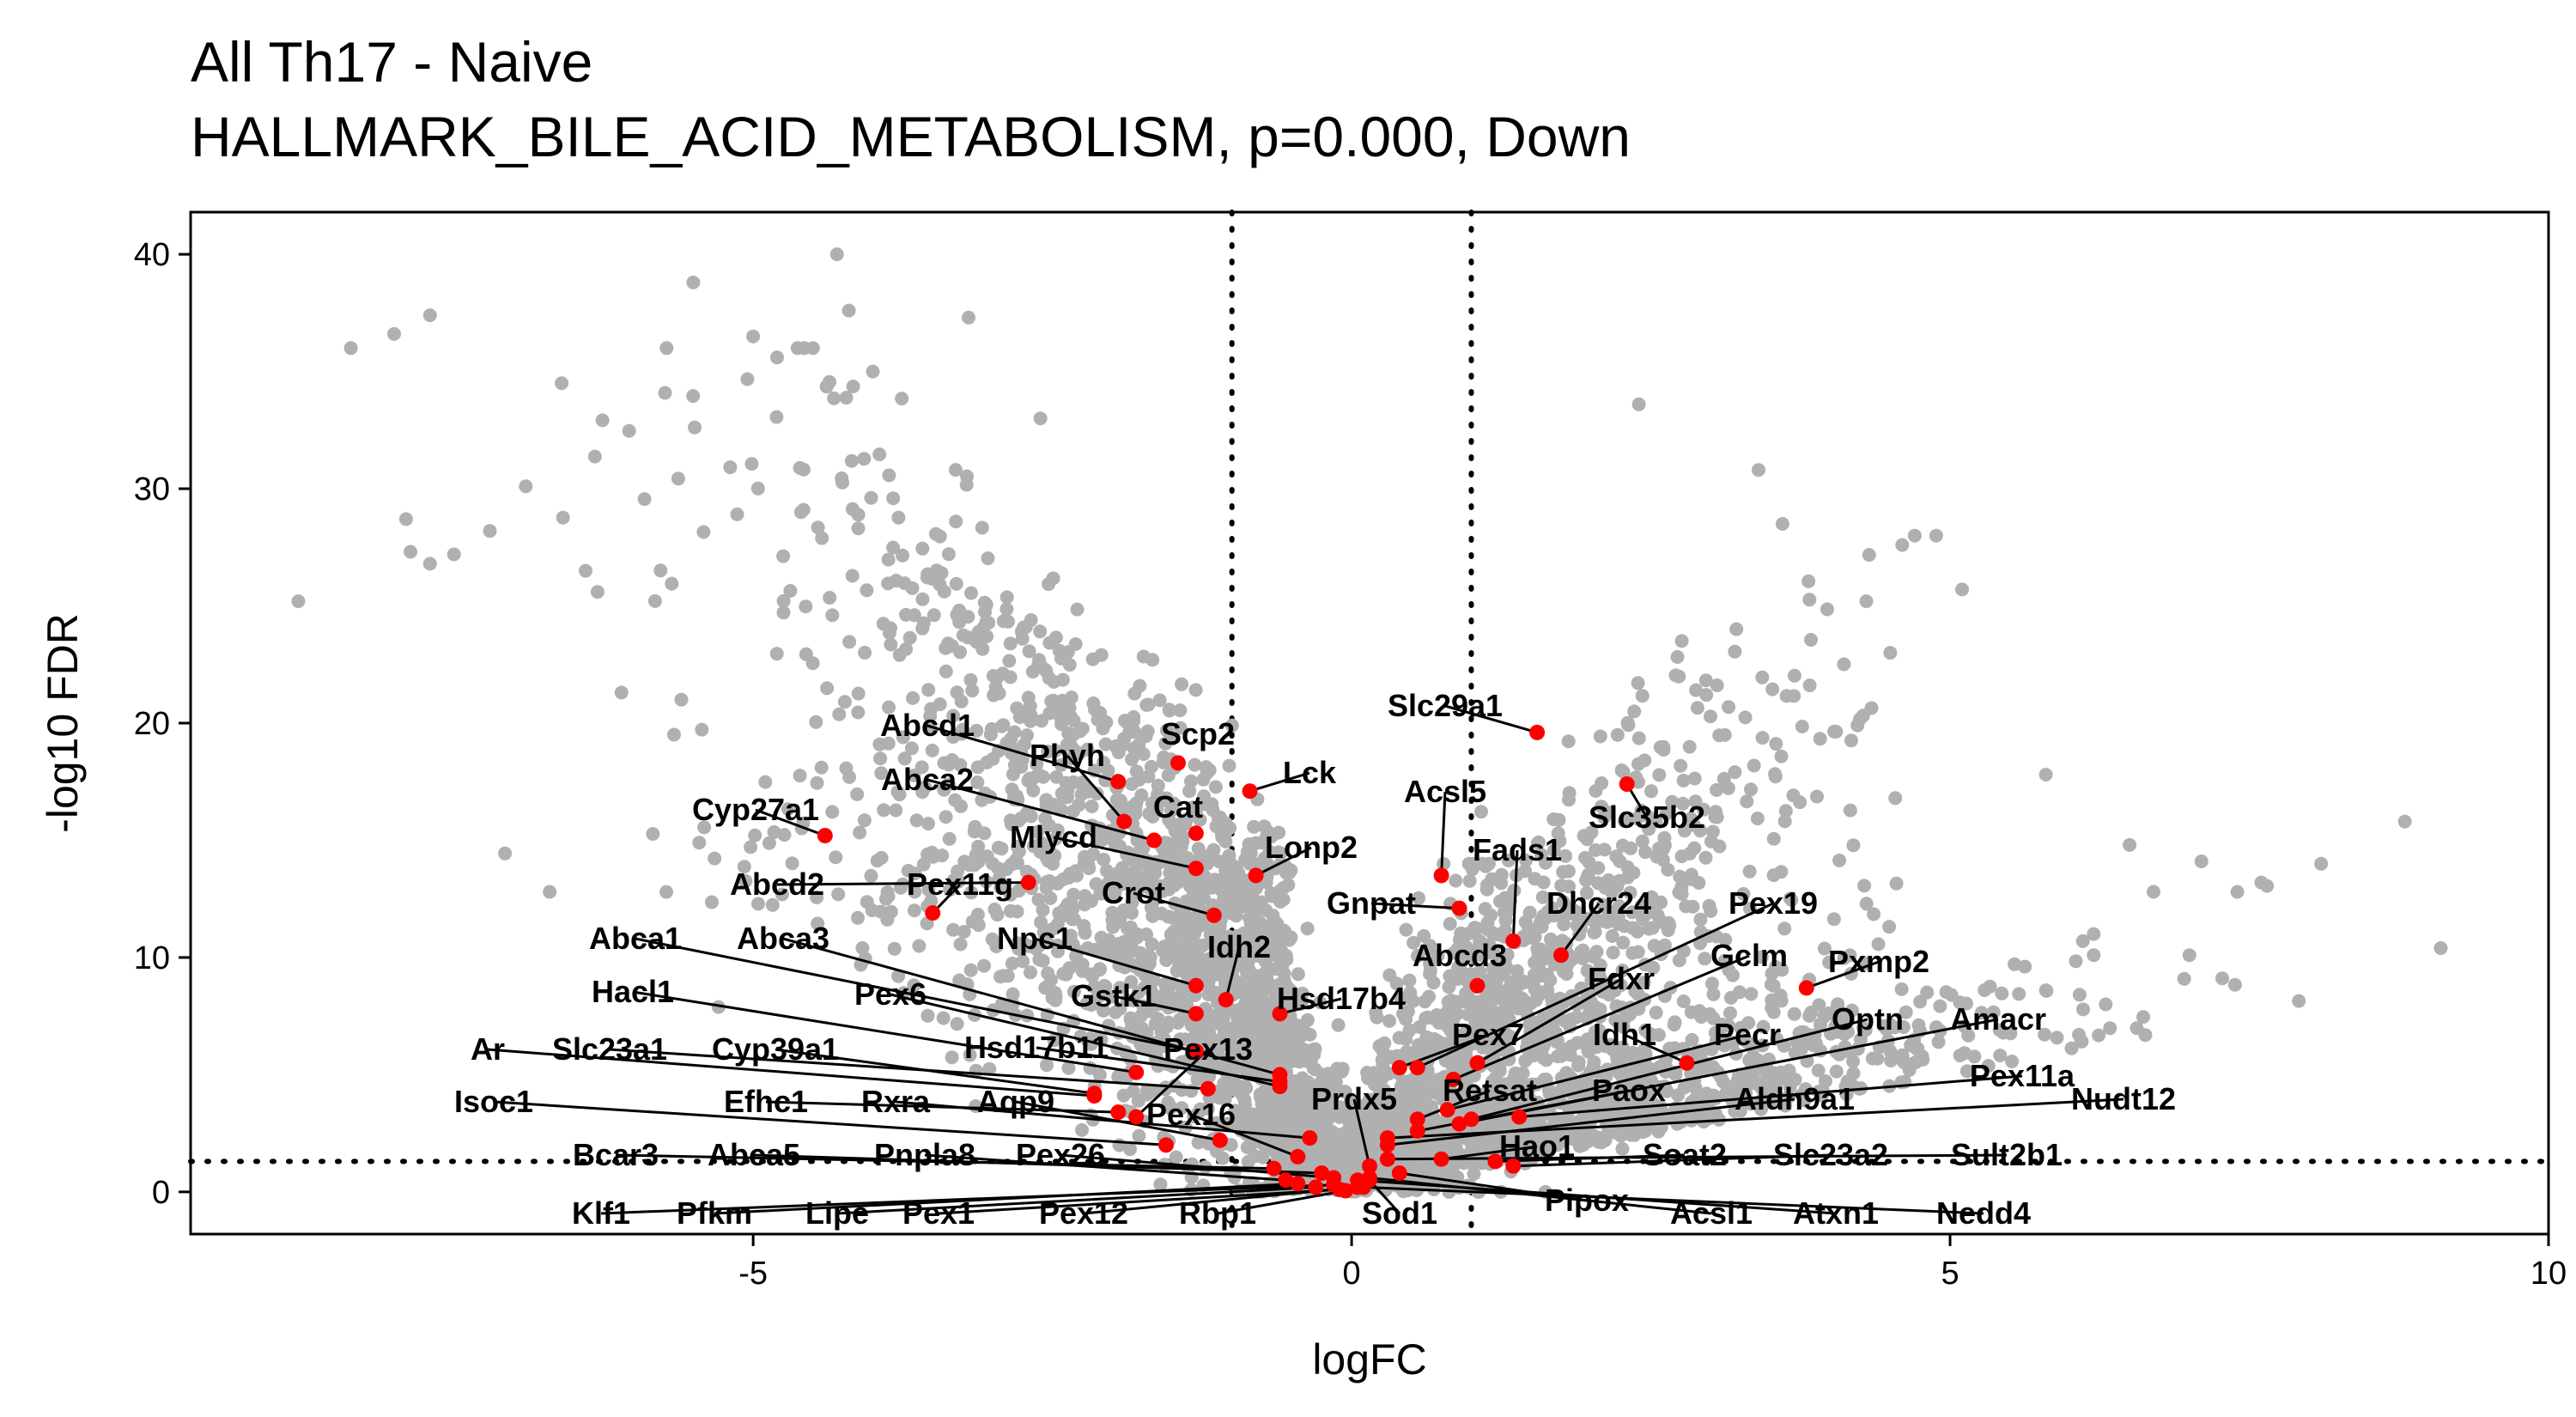 The height and width of the screenshot is (1417, 2576). Describe the element at coordinates (1158, 1065) in the screenshot. I see `connector-hsd17b11` at that location.